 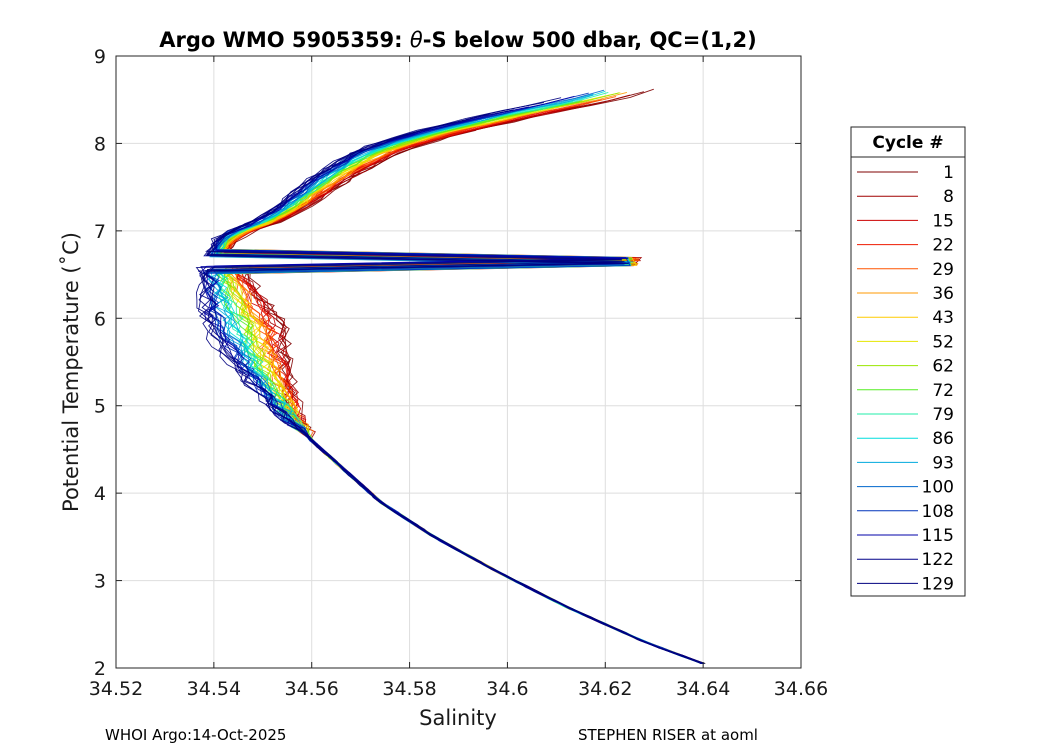 I want to click on legend-label-108: 108, so click(x=938, y=512).